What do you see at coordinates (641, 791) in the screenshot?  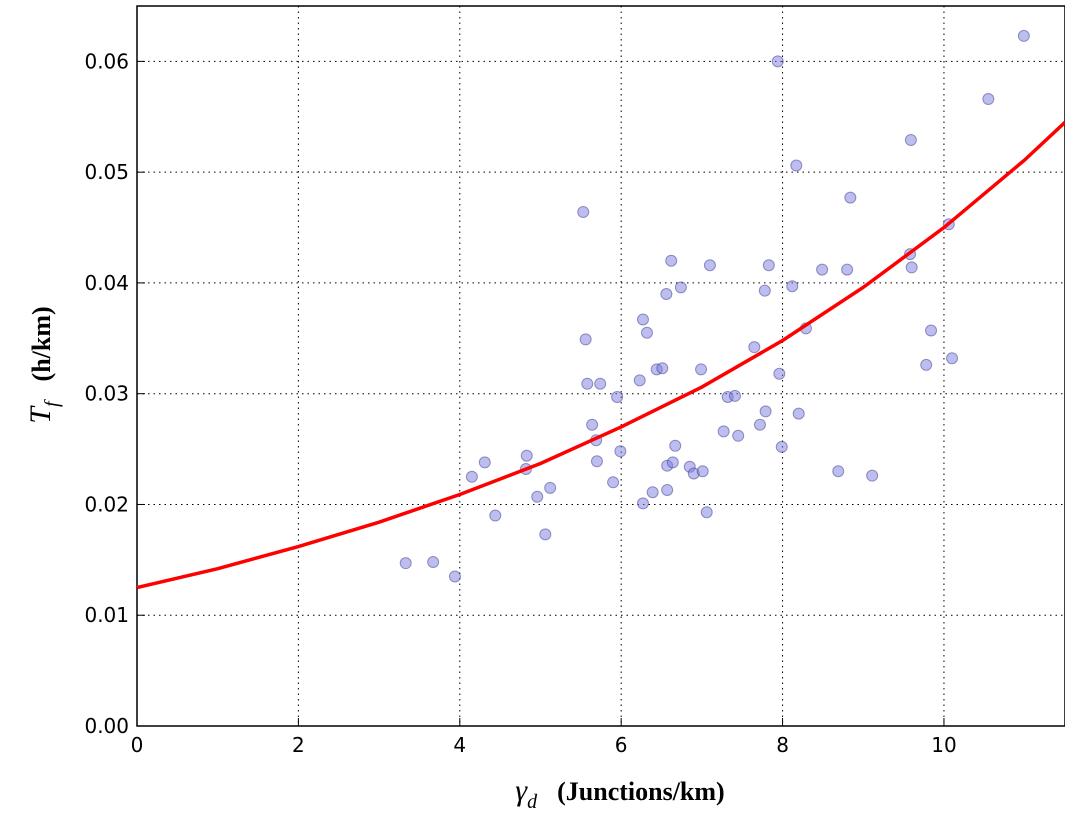 I see `x-label-unit: (Junctions/km)` at bounding box center [641, 791].